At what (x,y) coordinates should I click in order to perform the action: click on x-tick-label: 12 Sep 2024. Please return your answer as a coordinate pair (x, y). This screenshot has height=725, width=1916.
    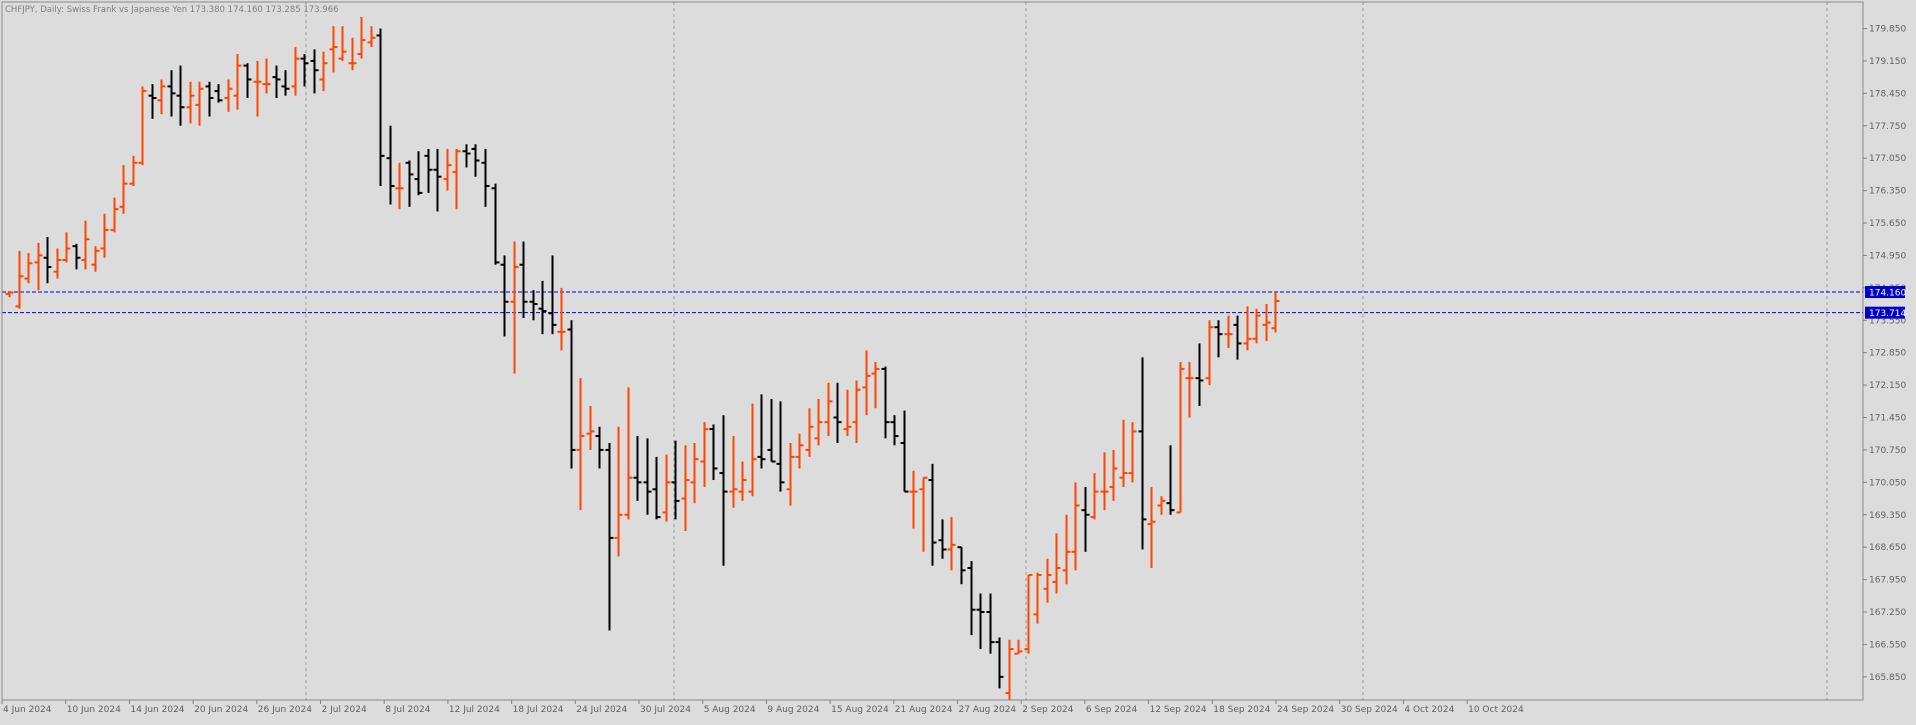
    Looking at the image, I should click on (1178, 710).